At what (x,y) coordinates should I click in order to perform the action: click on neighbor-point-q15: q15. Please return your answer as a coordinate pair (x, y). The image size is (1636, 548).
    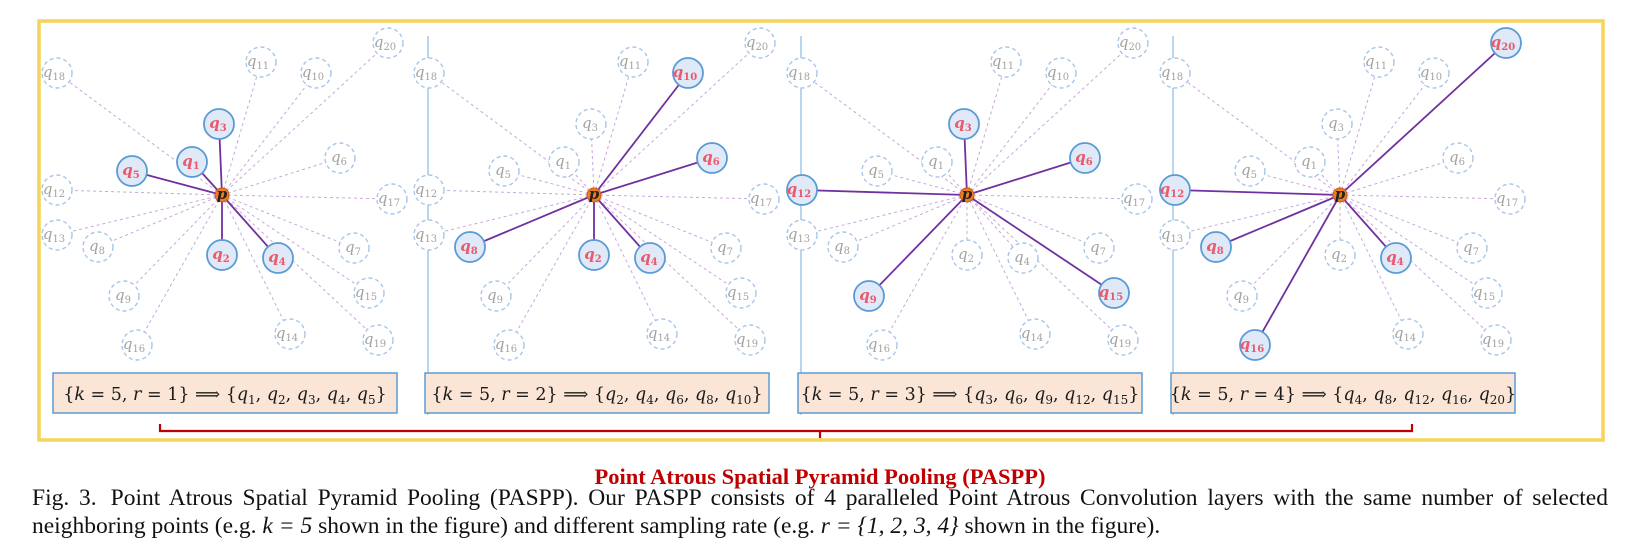
    Looking at the image, I should click on (741, 293).